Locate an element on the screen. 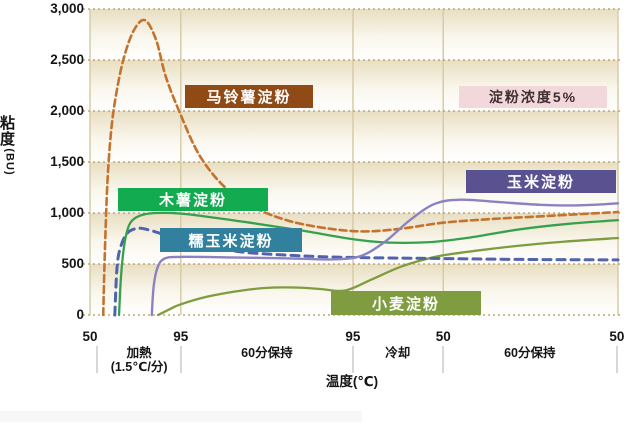 Image resolution: width=632 pixels, height=427 pixels. phase-label: 加熱 (1.5℃/分) is located at coordinates (139, 360).